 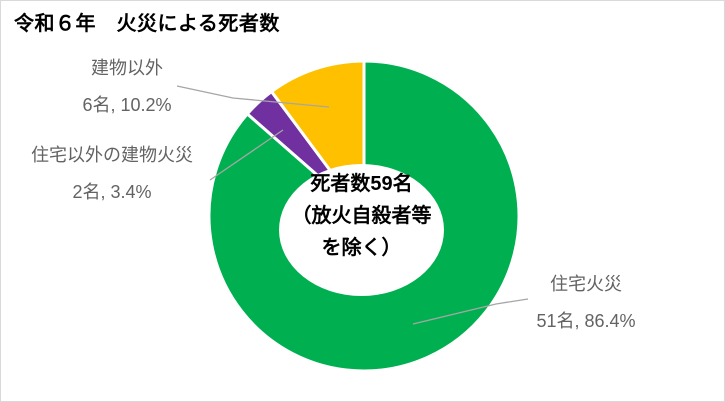 I want to click on data-label-category: 住宅以外の建物火災, so click(x=112, y=155).